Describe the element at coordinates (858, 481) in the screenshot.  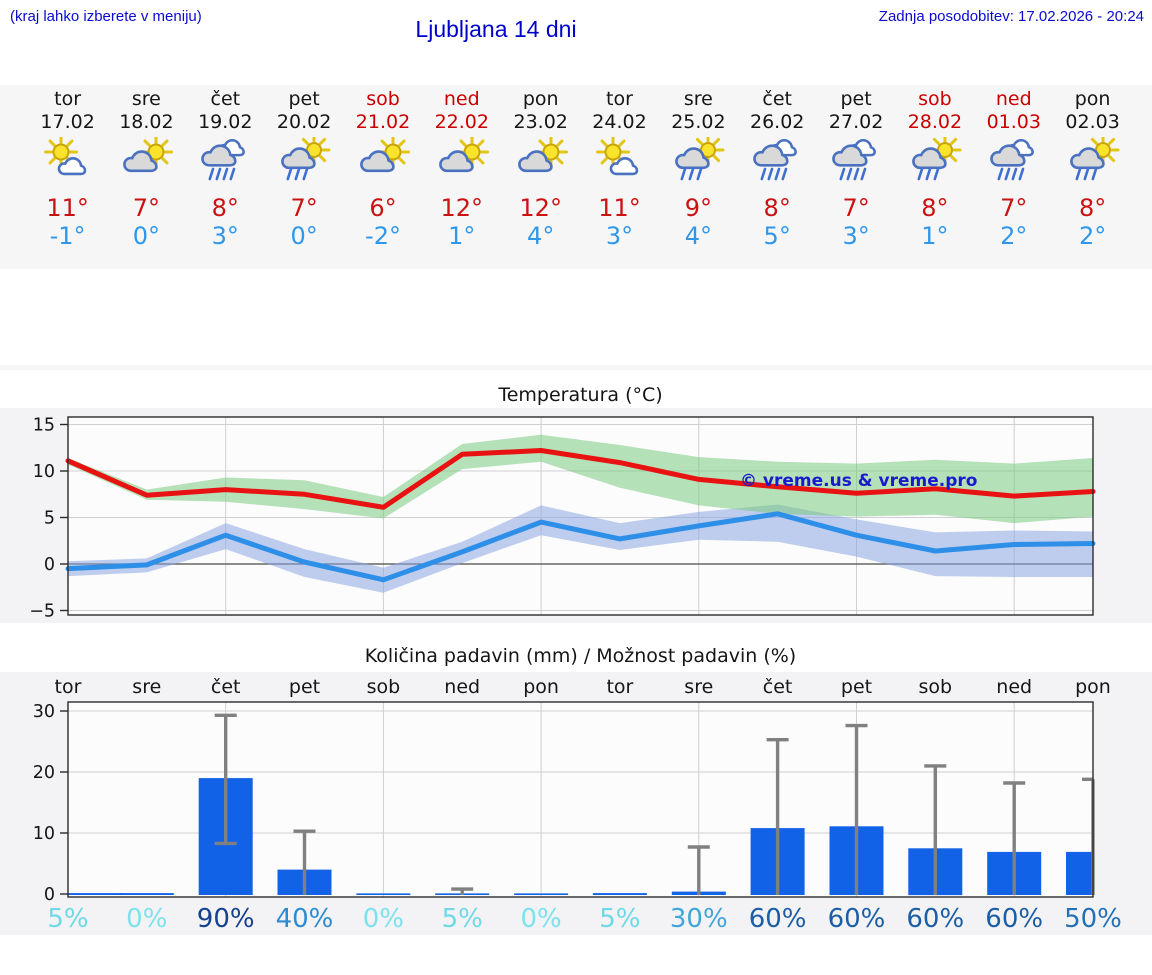
I see `watermark-link: © vreme.us & vreme.pro` at that location.